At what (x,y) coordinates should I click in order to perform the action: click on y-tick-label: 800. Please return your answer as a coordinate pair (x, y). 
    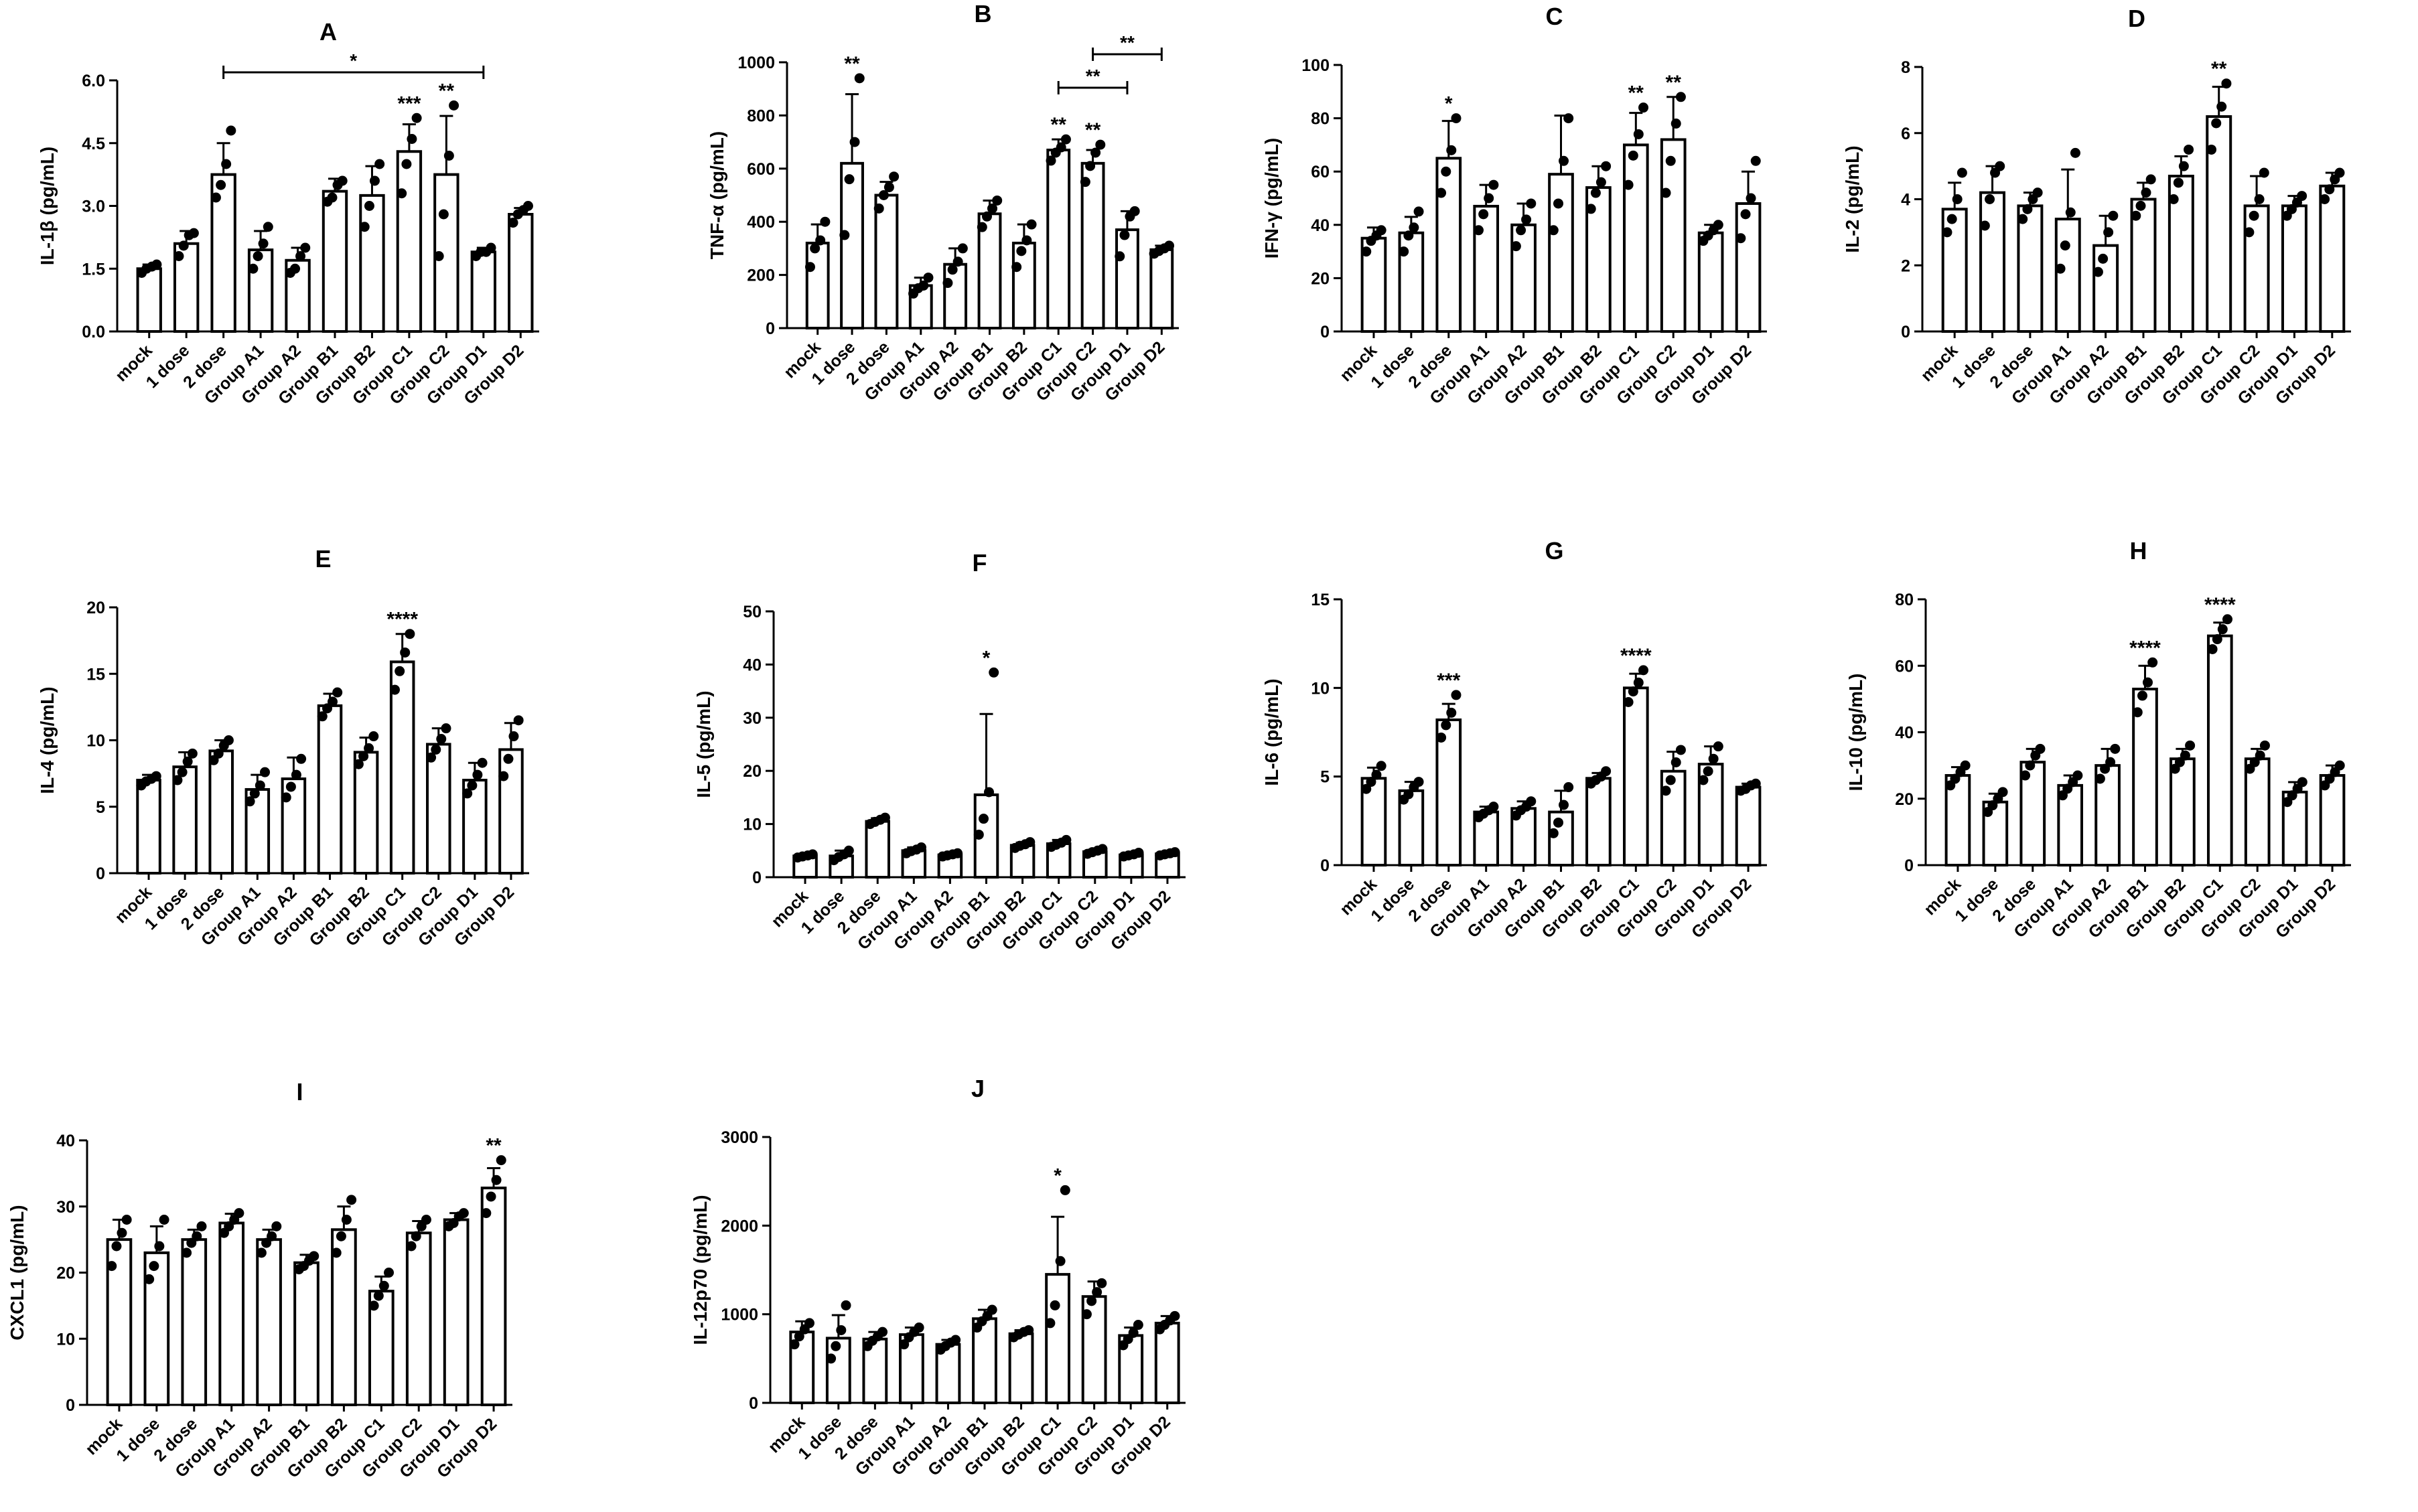
    Looking at the image, I should click on (761, 115).